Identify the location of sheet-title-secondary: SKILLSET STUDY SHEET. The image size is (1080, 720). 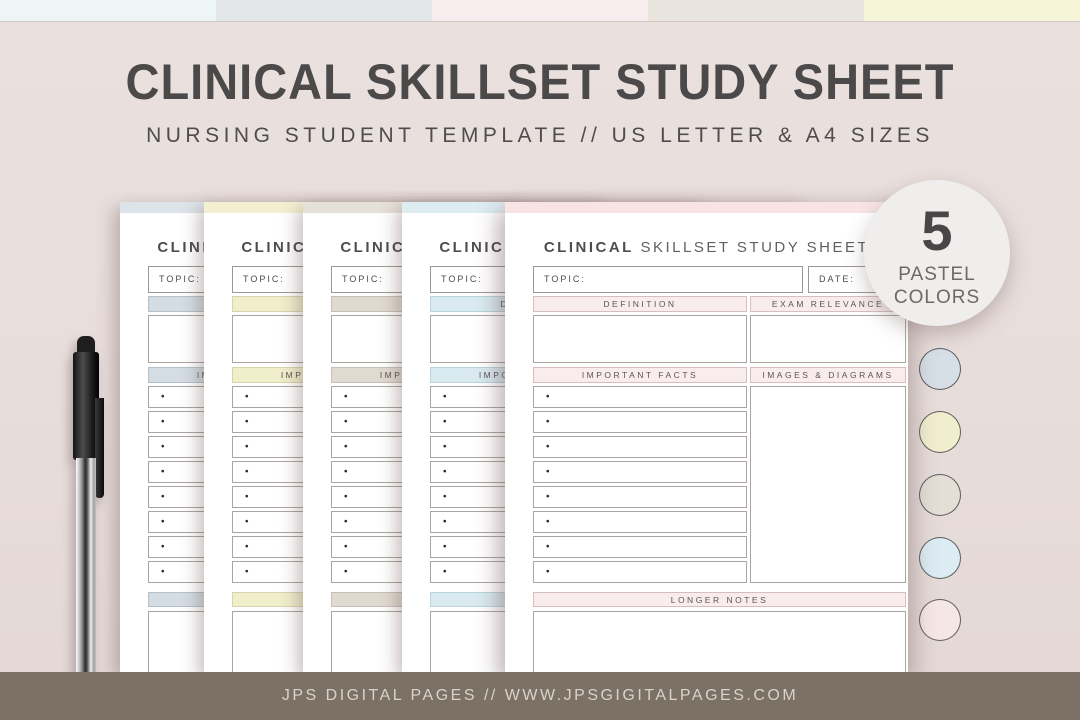
(751, 247).